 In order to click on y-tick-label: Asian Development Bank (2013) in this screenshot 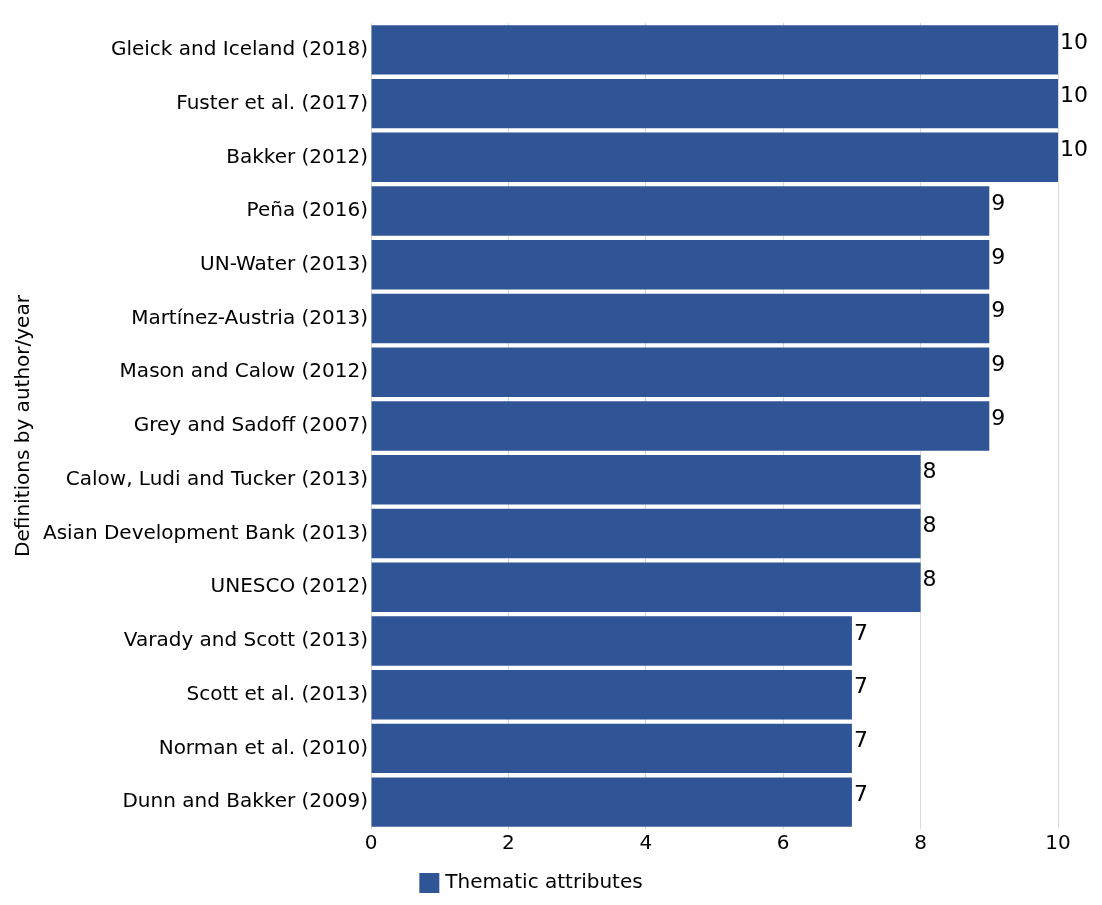, I will do `click(205, 531)`.